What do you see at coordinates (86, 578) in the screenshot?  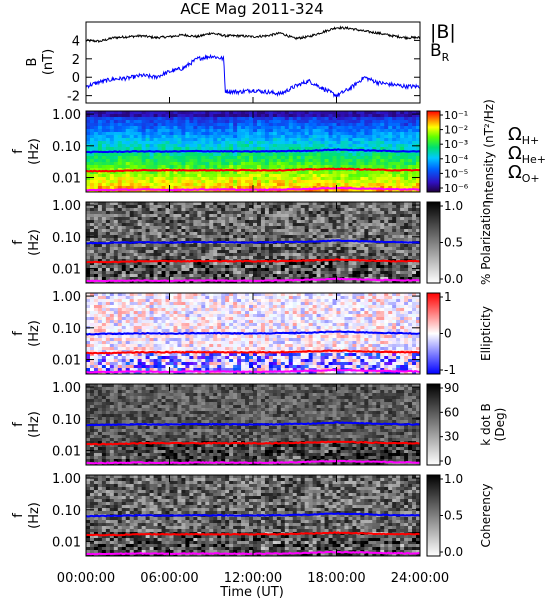 I see `xtick-label: 00:00:00` at bounding box center [86, 578].